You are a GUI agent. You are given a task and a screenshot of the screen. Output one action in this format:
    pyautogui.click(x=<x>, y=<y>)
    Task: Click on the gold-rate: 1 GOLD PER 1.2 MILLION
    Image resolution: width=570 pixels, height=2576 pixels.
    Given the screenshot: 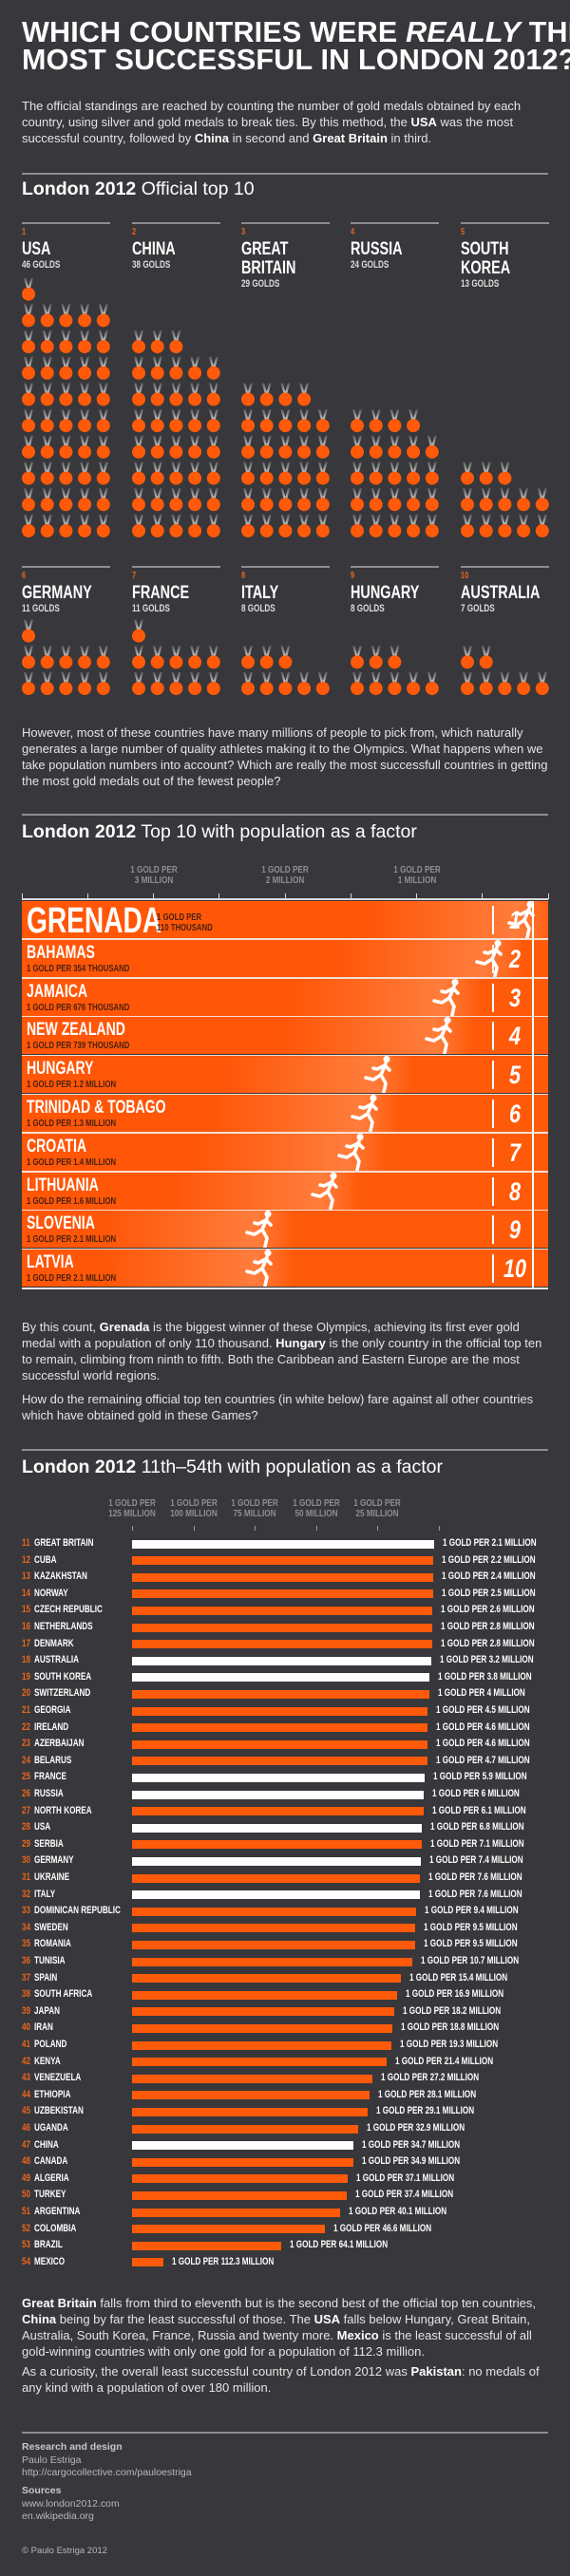 What is the action you would take?
    pyautogui.click(x=72, y=1085)
    